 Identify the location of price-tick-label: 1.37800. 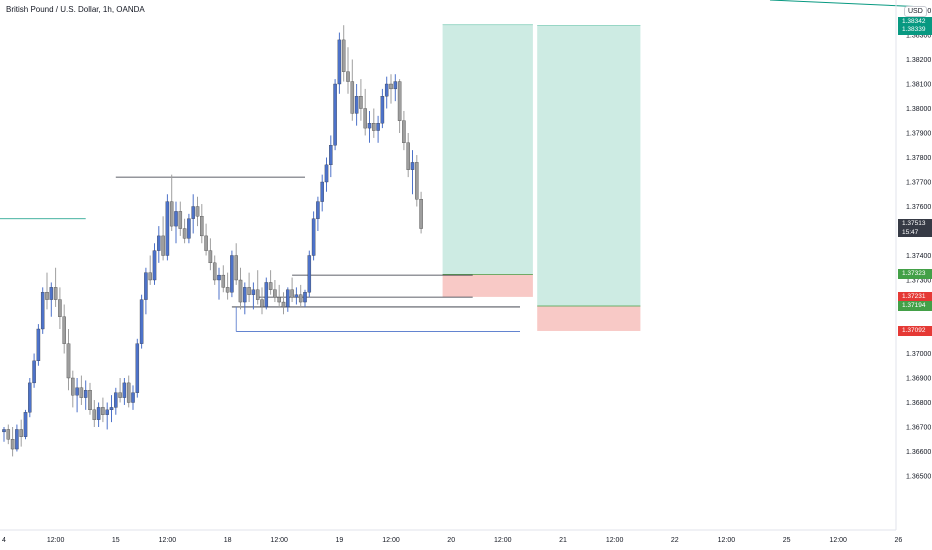
(918, 158).